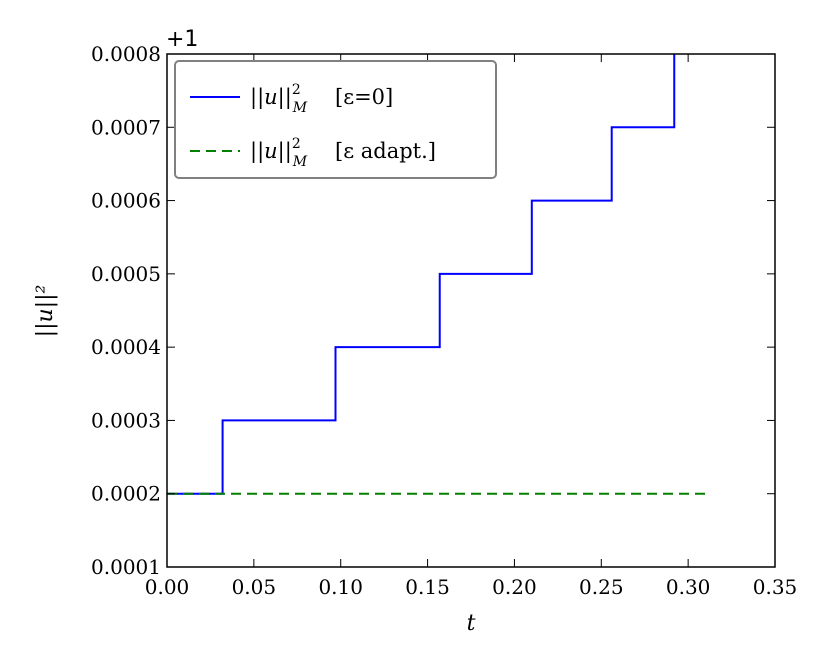  I want to click on x-tick-label: 0.30, so click(688, 587).